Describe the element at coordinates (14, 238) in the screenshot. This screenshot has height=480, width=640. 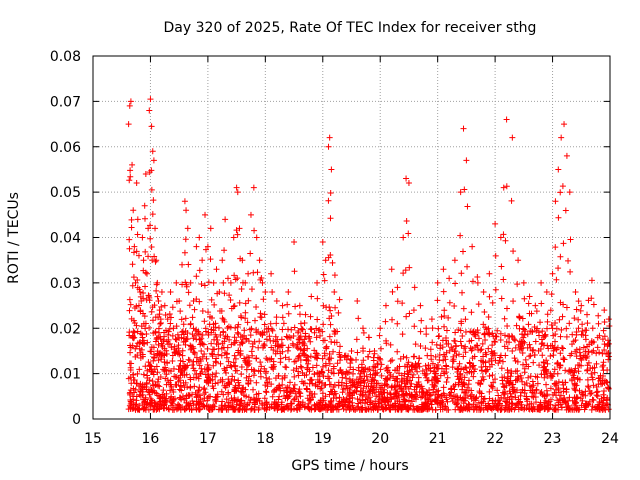
I see `y-axis-label: ROTI / TECUs` at that location.